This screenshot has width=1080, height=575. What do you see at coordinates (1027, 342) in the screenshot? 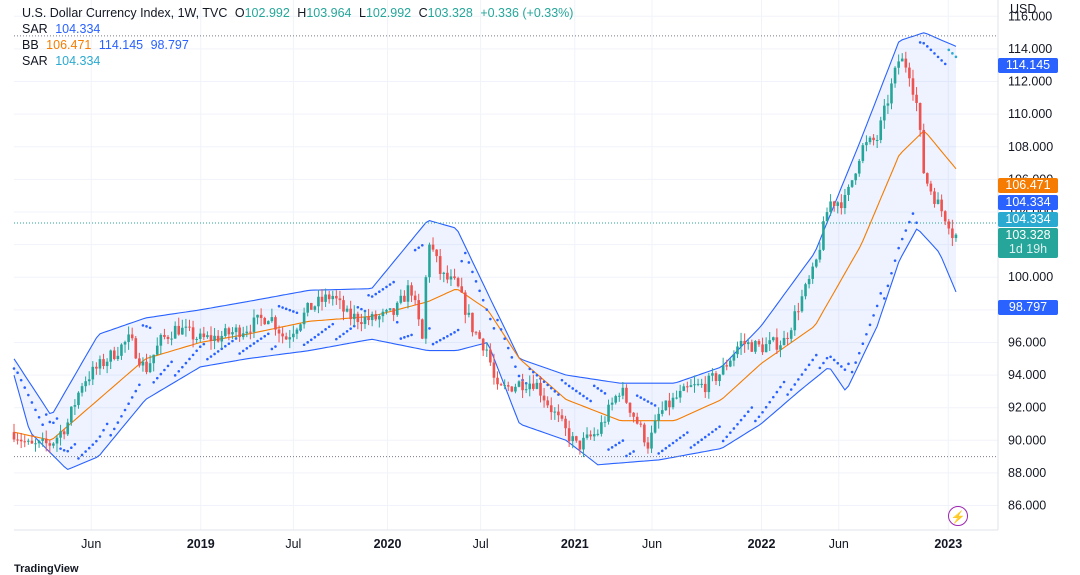
I see `y-tick-label: 96.000` at bounding box center [1027, 342].